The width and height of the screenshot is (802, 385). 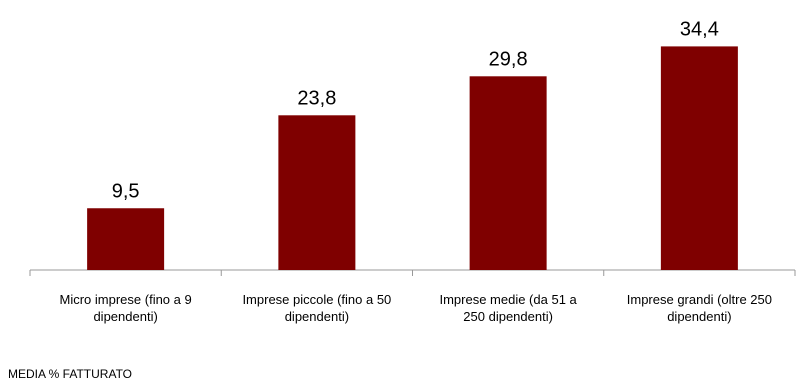 I want to click on category-label: Imprese medie (da 51 a 250 dipendenti), so click(x=508, y=308).